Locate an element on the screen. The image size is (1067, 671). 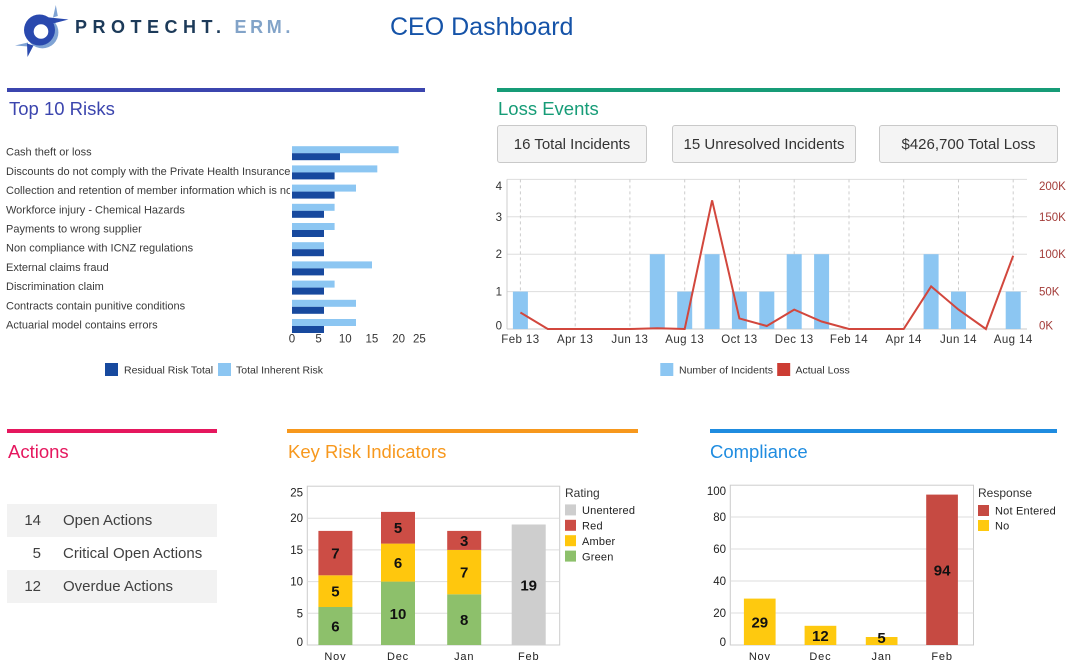
svg-text: Rating is located at coordinates (582, 493).